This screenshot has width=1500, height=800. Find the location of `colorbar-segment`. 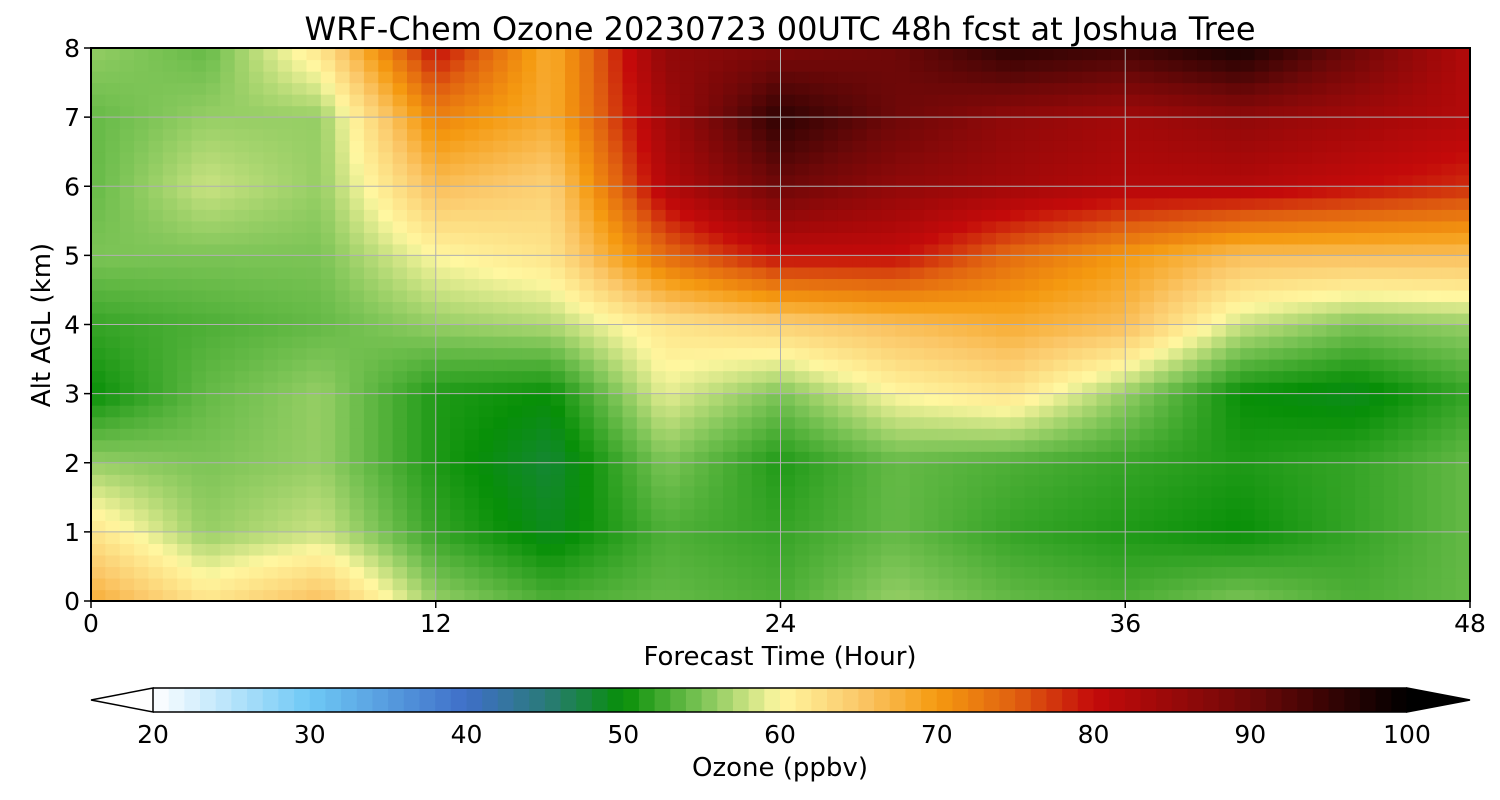

colorbar-segment is located at coordinates (1274, 700).